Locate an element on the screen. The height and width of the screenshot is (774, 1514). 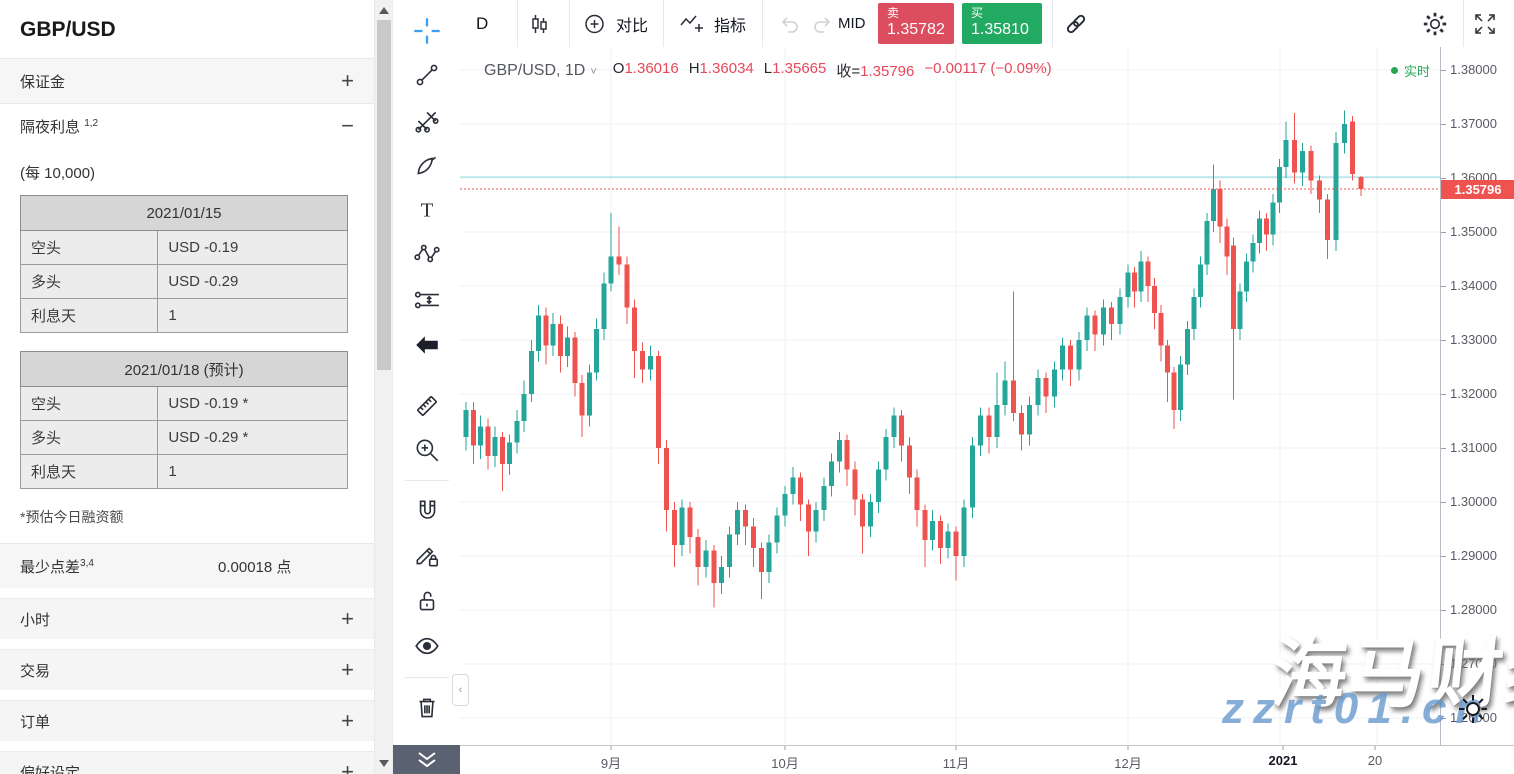
lock-drawings-tool is located at coordinates (427, 601).